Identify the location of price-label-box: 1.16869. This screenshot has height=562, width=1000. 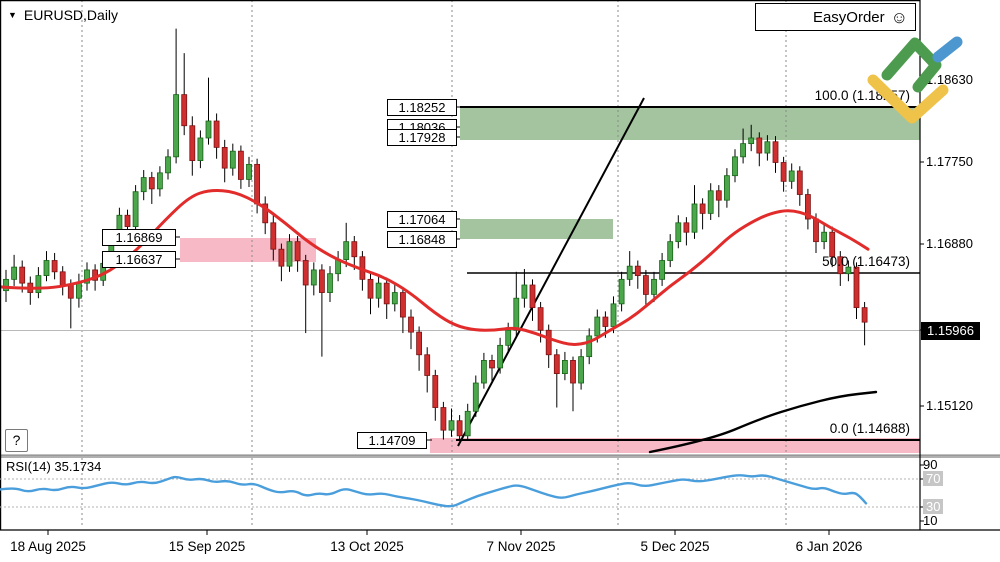
(139, 237).